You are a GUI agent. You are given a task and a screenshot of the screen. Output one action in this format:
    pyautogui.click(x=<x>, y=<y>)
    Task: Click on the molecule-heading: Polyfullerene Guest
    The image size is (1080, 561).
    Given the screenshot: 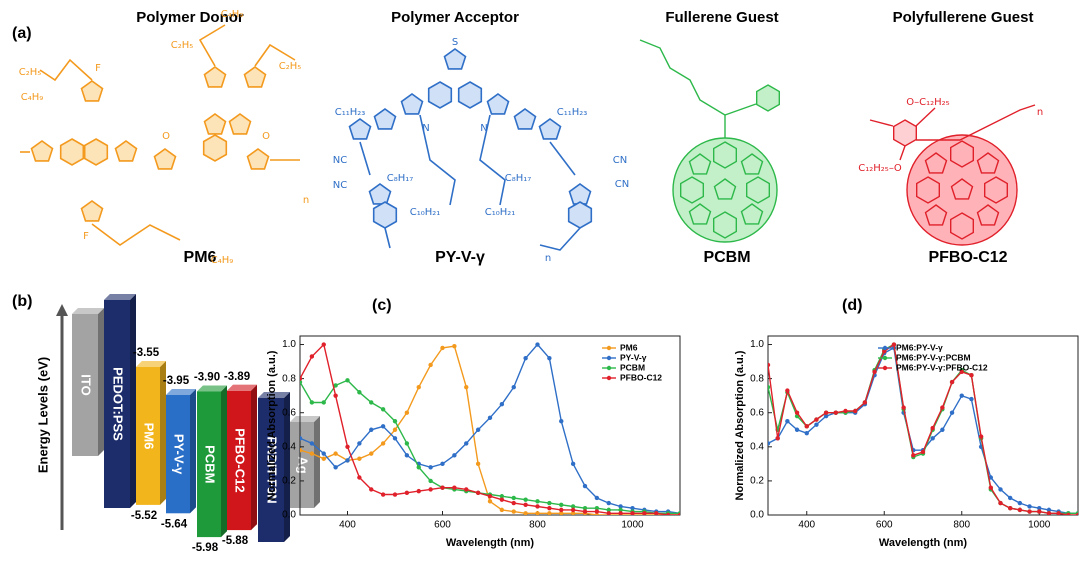 What is the action you would take?
    pyautogui.click(x=963, y=17)
    